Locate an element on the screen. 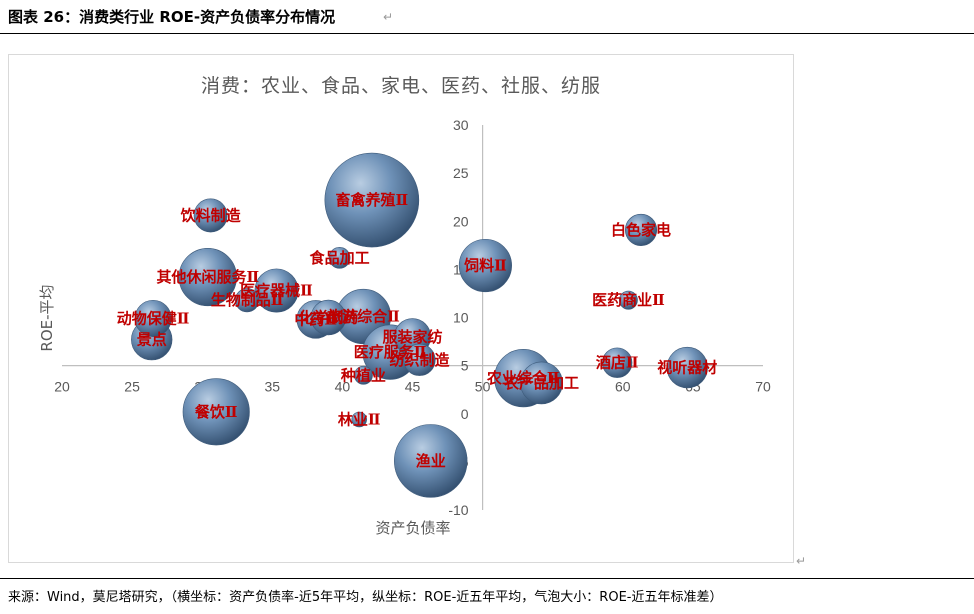 The height and width of the screenshot is (614, 974). data-label: 医疗服务Ⅱ is located at coordinates (390, 352).